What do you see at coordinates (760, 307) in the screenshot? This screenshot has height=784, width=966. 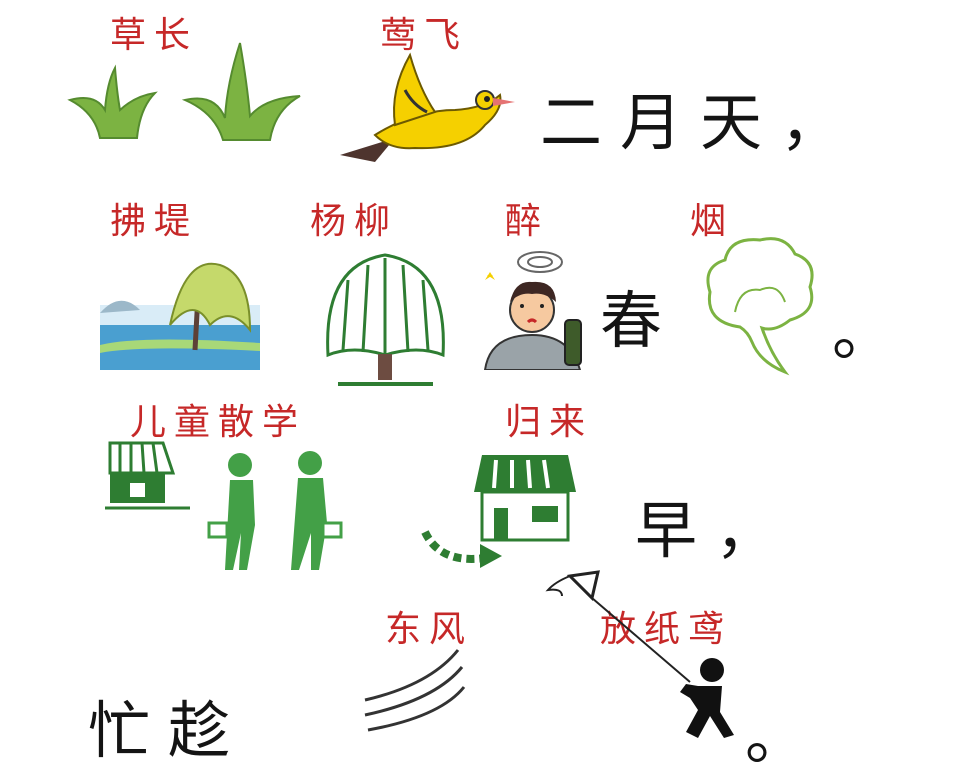 I see `smoke-icon` at bounding box center [760, 307].